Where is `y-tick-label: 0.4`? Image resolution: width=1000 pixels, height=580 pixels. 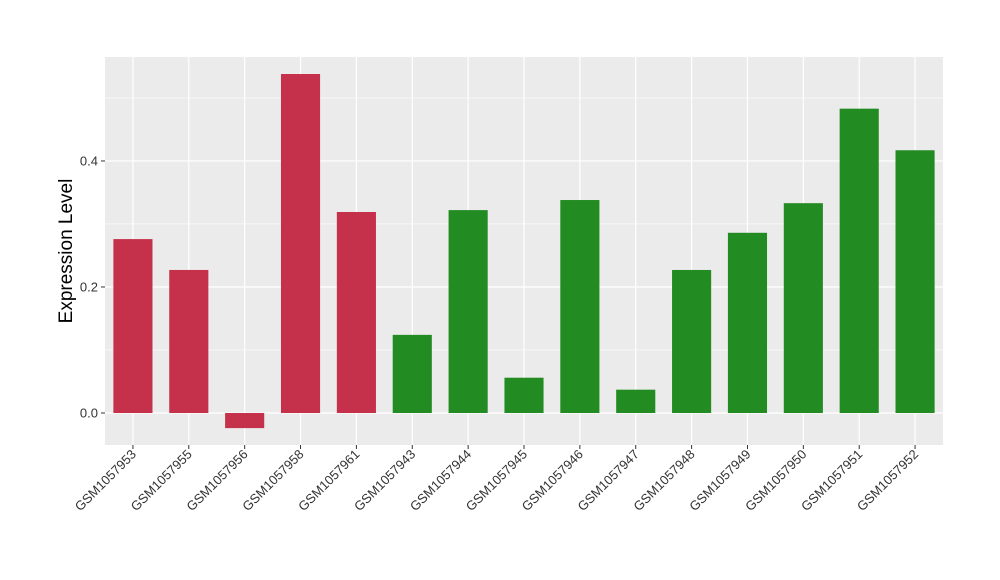
y-tick-label: 0.4 is located at coordinates (89, 160).